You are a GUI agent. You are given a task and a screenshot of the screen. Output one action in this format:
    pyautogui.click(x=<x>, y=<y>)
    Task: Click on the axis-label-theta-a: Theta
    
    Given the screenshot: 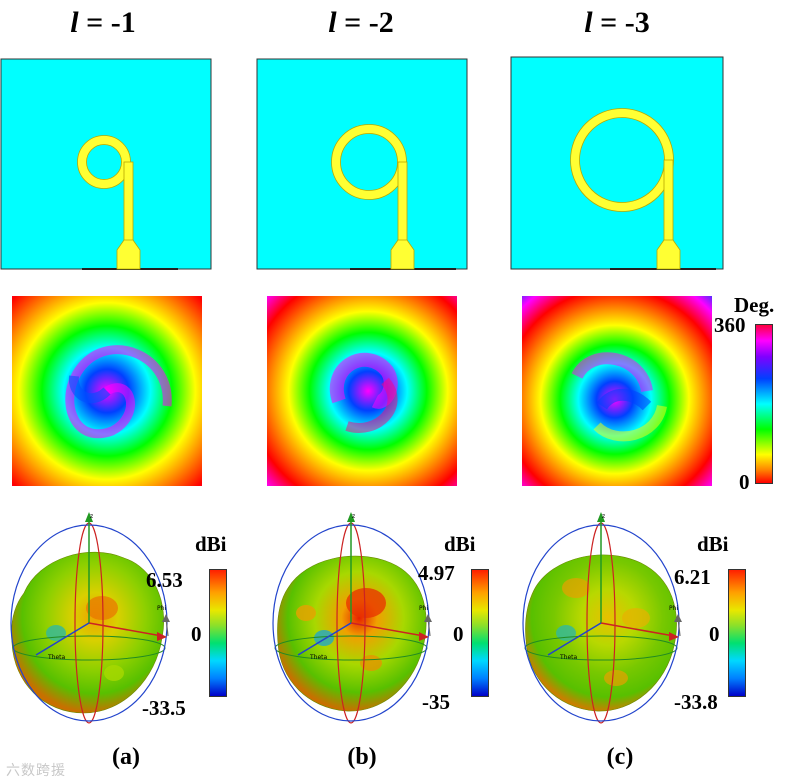 What is the action you would take?
    pyautogui.click(x=56, y=657)
    